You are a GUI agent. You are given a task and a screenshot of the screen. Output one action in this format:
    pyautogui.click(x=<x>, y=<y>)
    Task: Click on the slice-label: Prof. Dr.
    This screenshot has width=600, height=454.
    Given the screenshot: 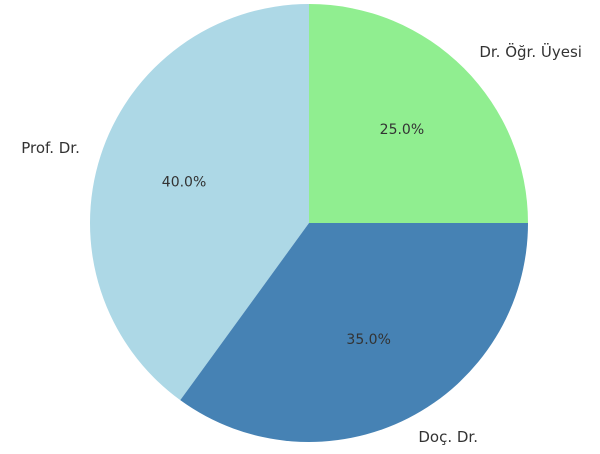 What is the action you would take?
    pyautogui.click(x=50, y=148)
    